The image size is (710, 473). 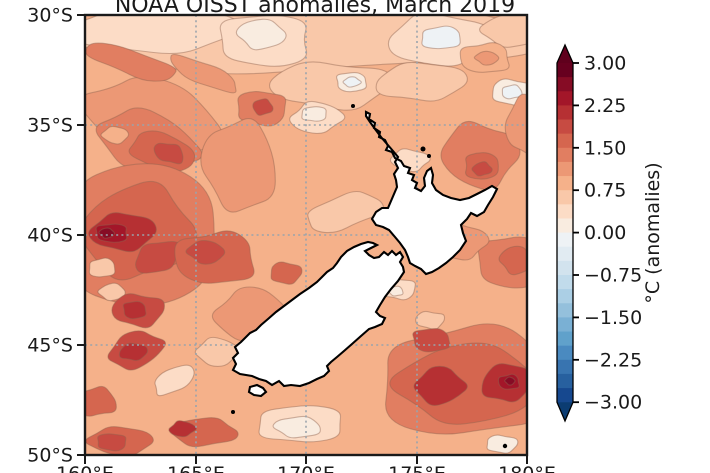 What do you see at coordinates (605, 64) in the screenshot?
I see `colorbar-tick-label: 3.00` at bounding box center [605, 64].